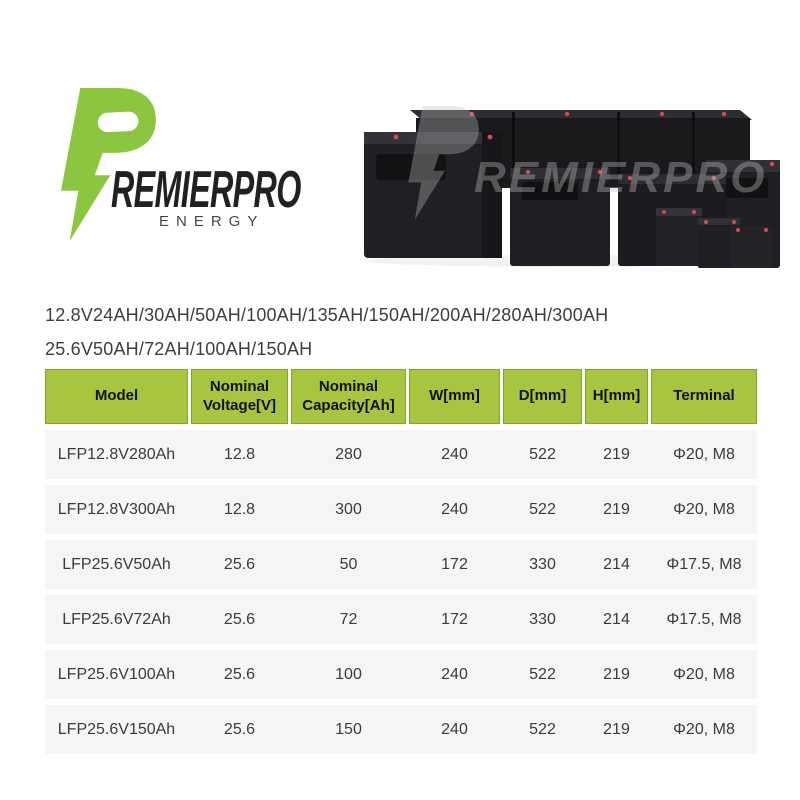  I want to click on brand-tagline: ENERGY, so click(212, 221).